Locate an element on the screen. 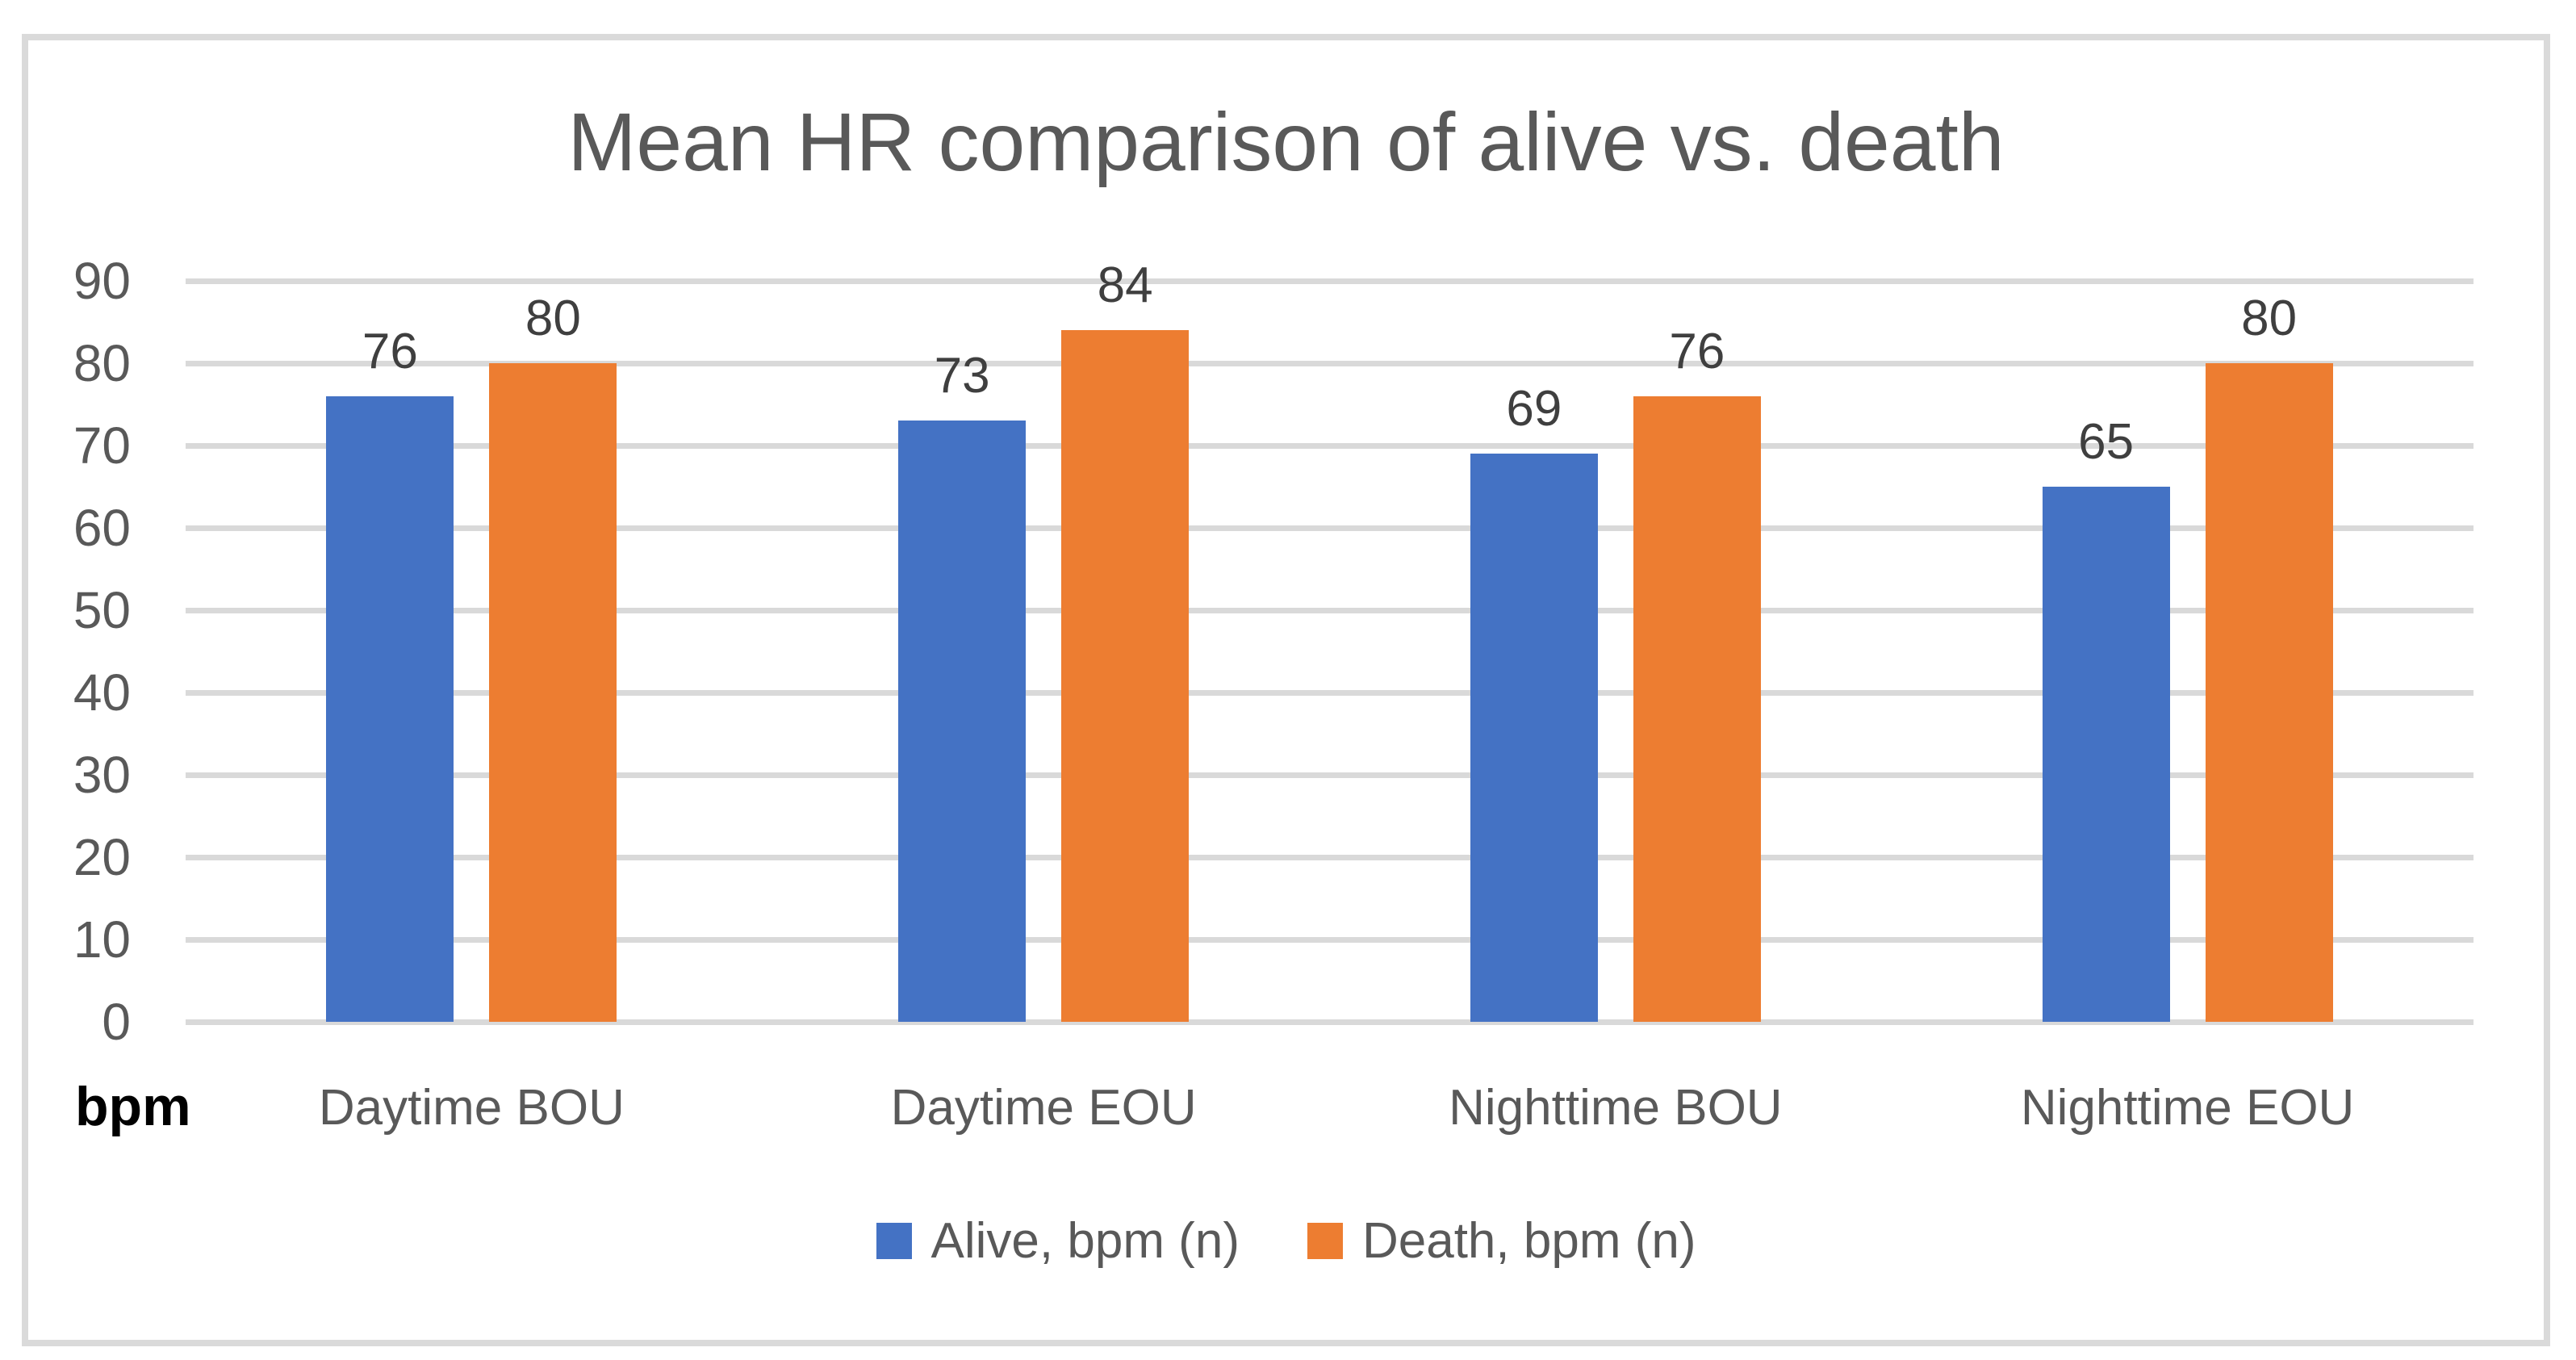 This screenshot has width=2576, height=1360. legend-swatch-alive is located at coordinates (894, 1241).